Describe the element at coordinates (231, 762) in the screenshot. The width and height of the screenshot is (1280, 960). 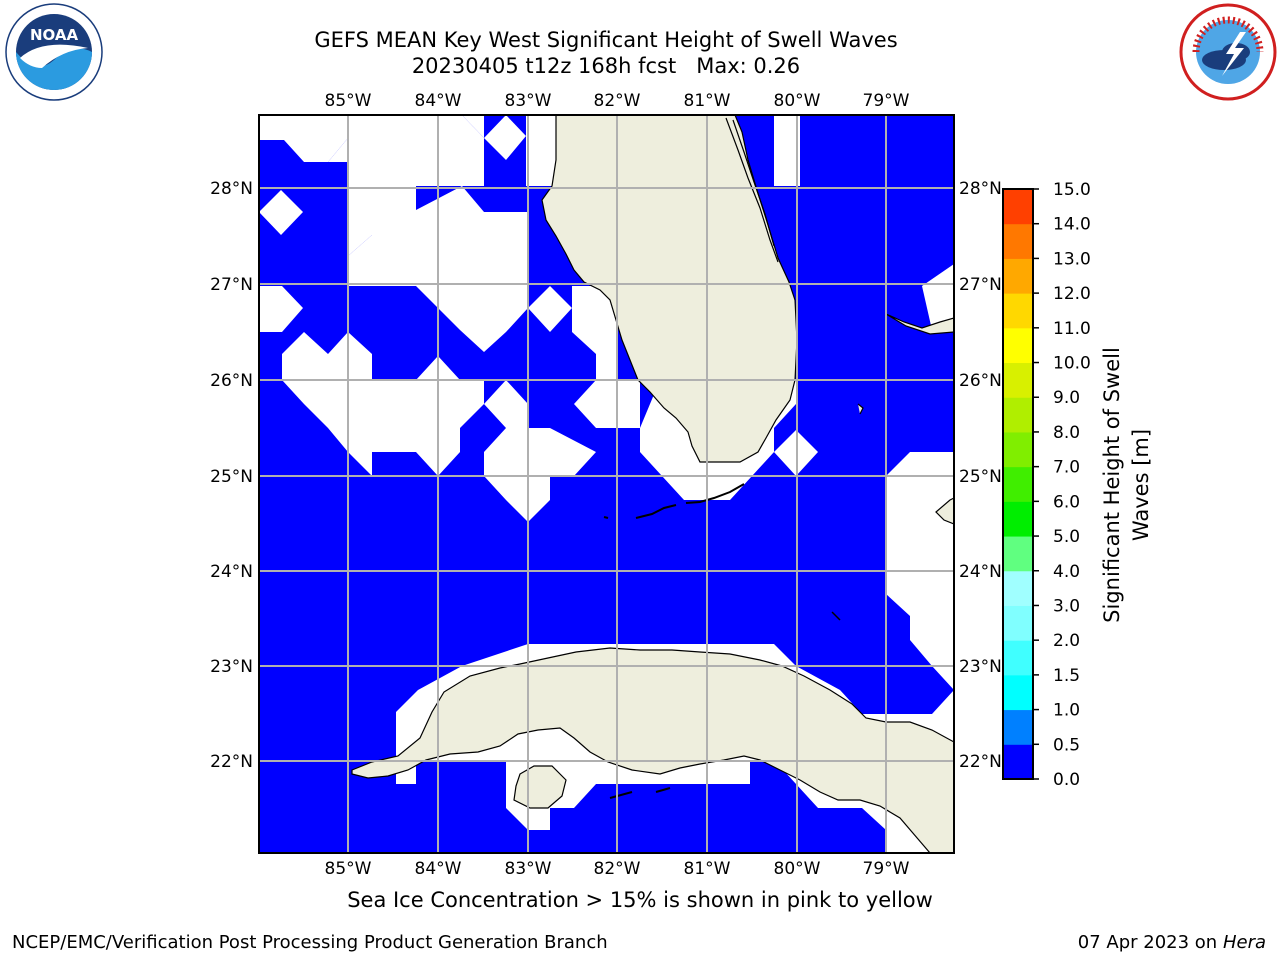
I see `lat-label-left: 22°N` at that location.